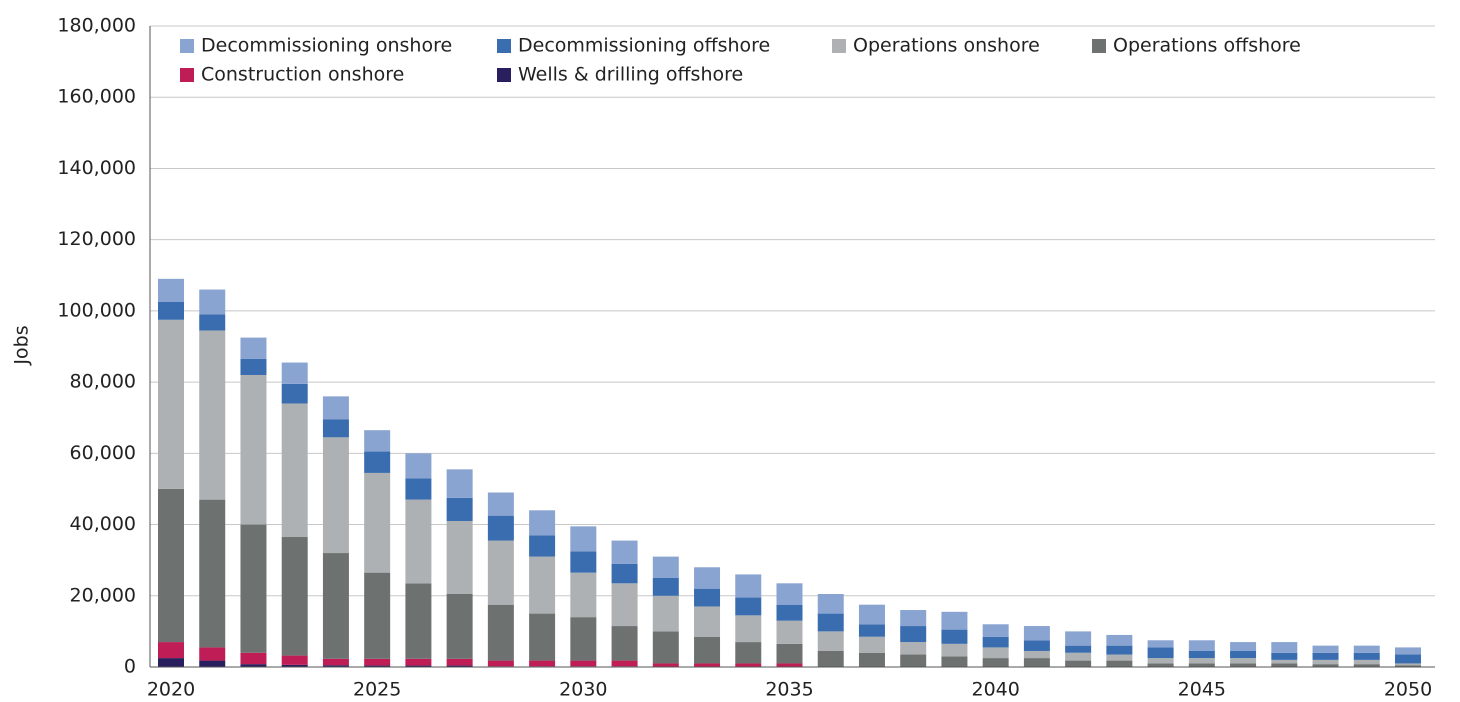 This screenshot has width=1460, height=702. Describe the element at coordinates (103, 382) in the screenshot. I see `y-tick-label: 80,000` at that location.